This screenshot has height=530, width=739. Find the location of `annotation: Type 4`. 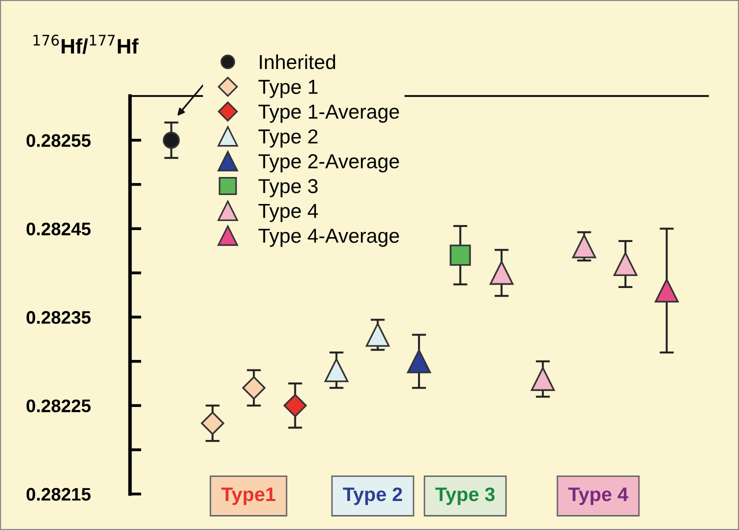

annotation: Type 4 is located at coordinates (598, 497).